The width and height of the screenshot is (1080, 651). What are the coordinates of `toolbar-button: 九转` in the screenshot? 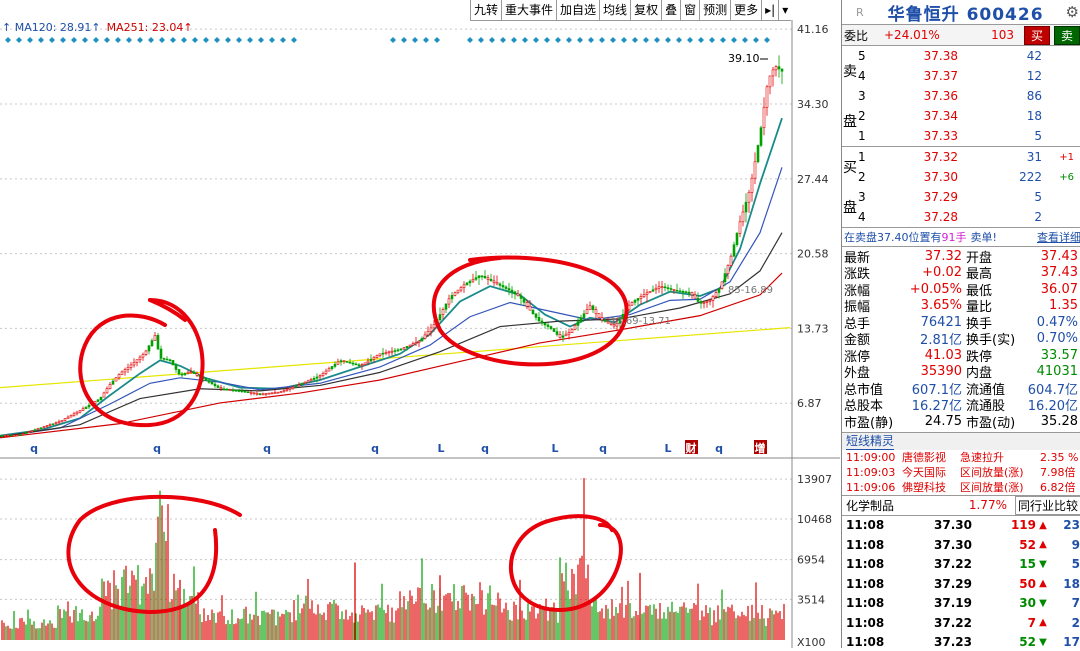 It's located at (485, 10).